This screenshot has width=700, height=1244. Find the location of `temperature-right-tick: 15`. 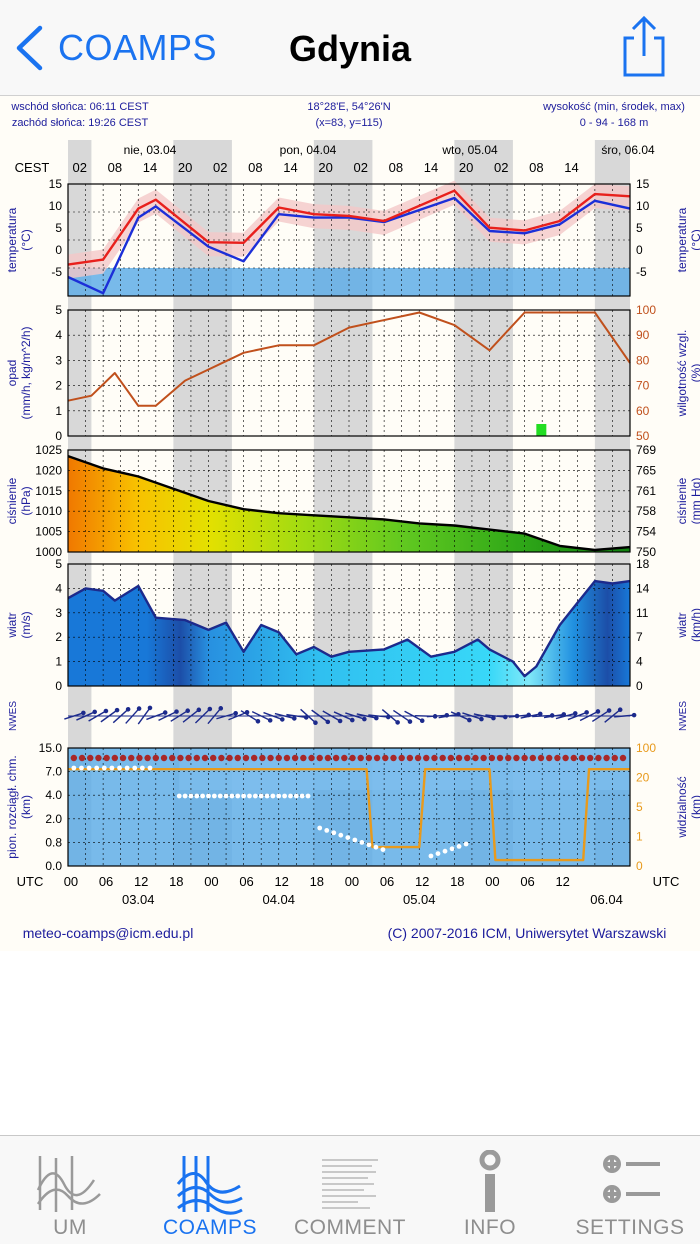

temperature-right-tick: 15 is located at coordinates (643, 184).